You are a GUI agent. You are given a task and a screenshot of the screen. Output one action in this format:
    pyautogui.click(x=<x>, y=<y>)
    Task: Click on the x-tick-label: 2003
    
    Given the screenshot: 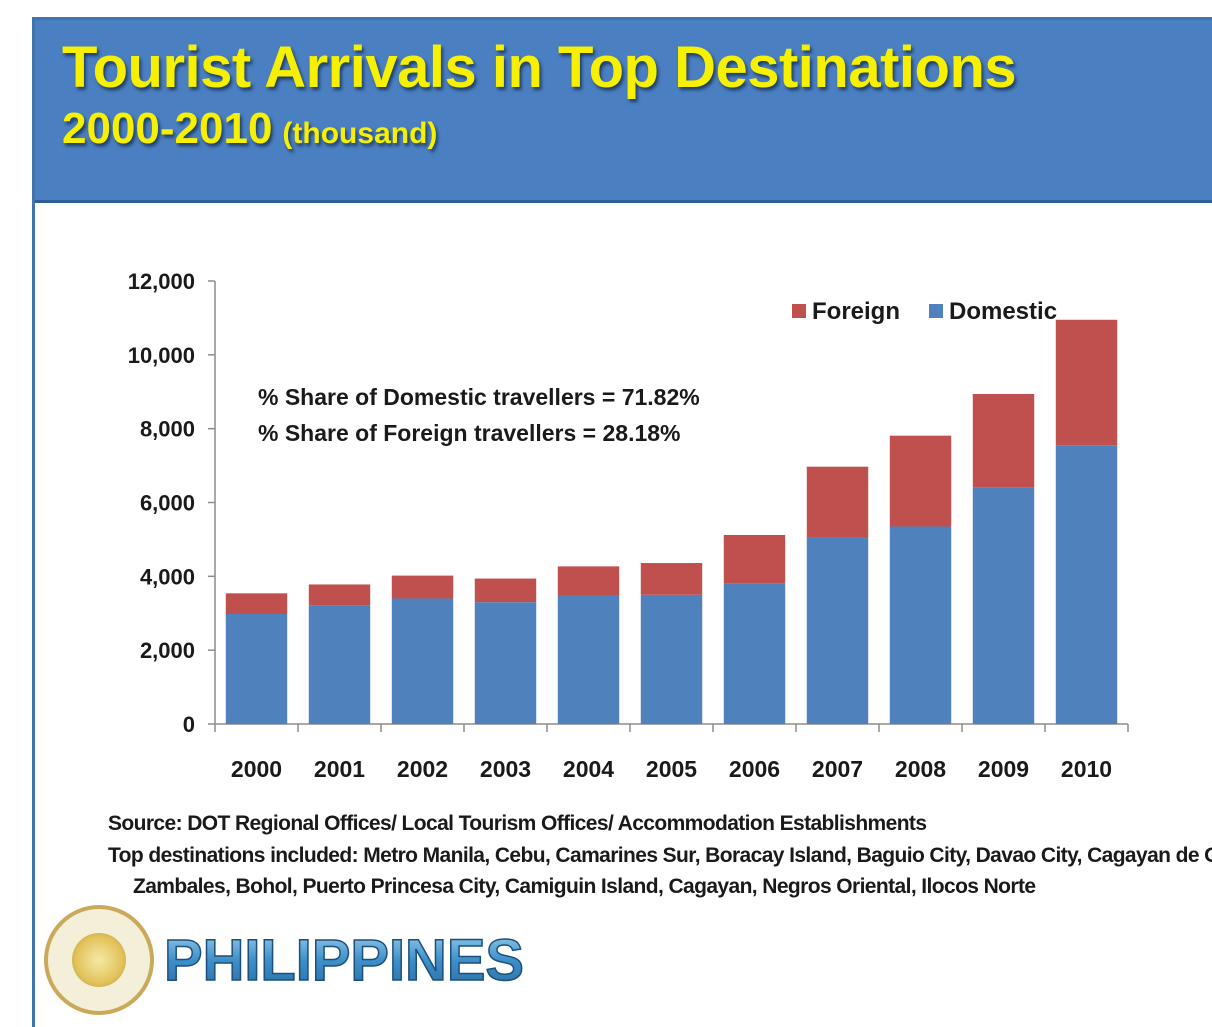 What is the action you would take?
    pyautogui.click(x=505, y=769)
    